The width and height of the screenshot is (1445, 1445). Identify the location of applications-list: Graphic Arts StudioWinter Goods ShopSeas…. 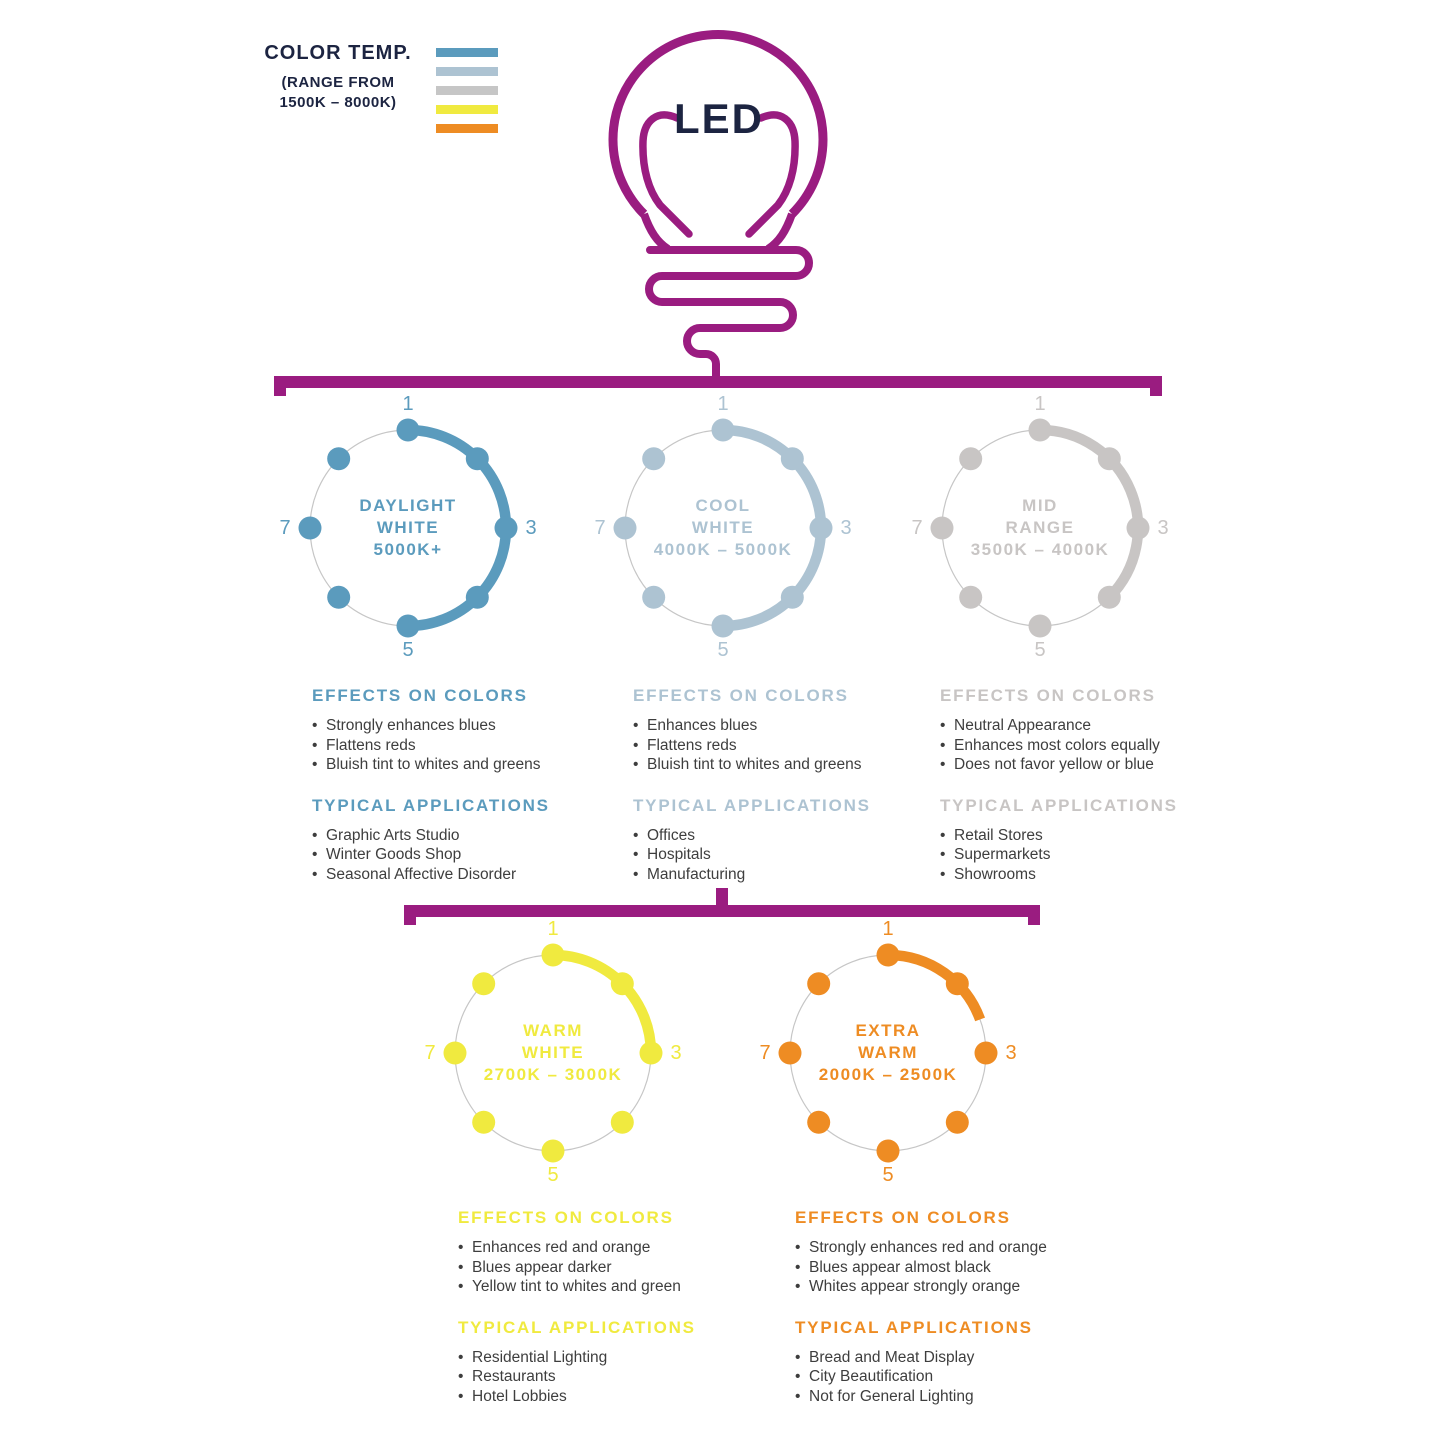
(467, 855).